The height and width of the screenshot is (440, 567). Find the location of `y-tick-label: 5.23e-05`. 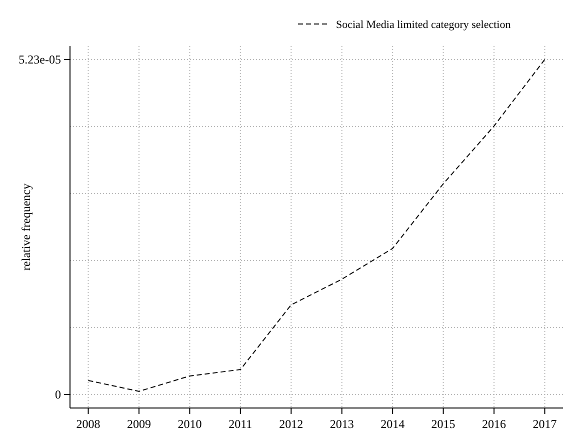

y-tick-label: 5.23e-05 is located at coordinates (39, 59).